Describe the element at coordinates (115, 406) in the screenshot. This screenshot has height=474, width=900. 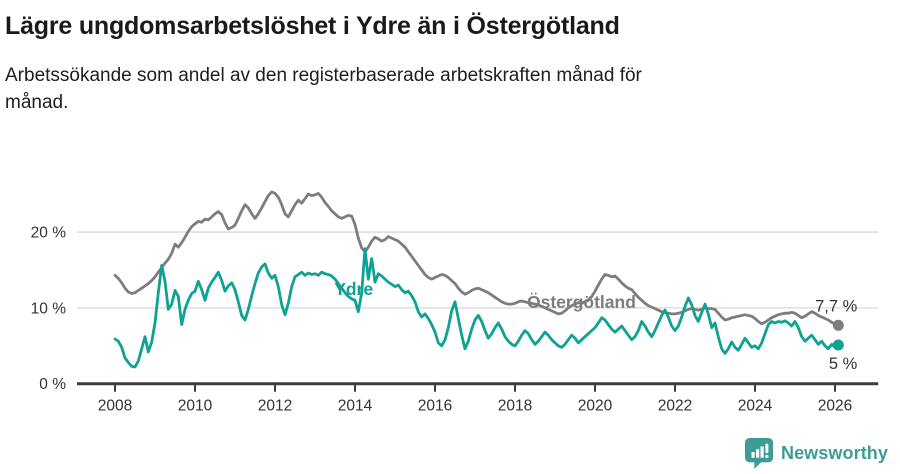
I see `x-axis-tick-label: 2008` at that location.